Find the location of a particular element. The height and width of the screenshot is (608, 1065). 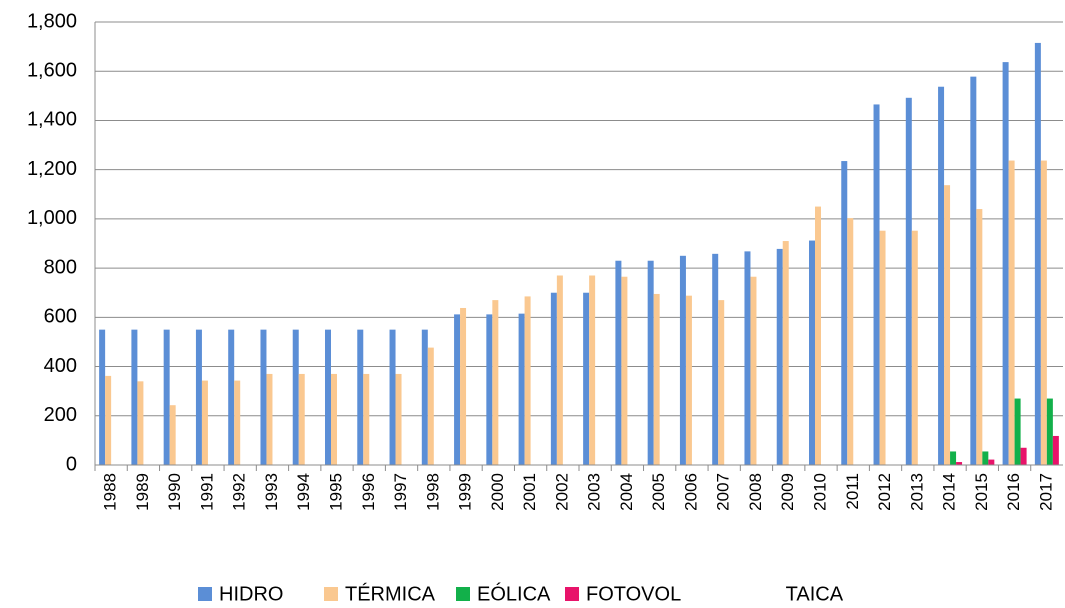

x-tick-label: 2017 is located at coordinates (1045, 492).